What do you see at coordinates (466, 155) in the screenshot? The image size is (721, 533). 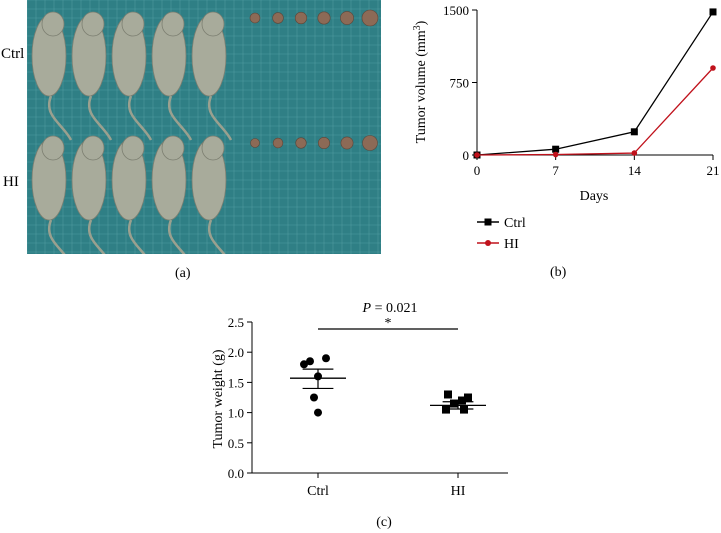 I see `y-tick-label: 0` at bounding box center [466, 155].